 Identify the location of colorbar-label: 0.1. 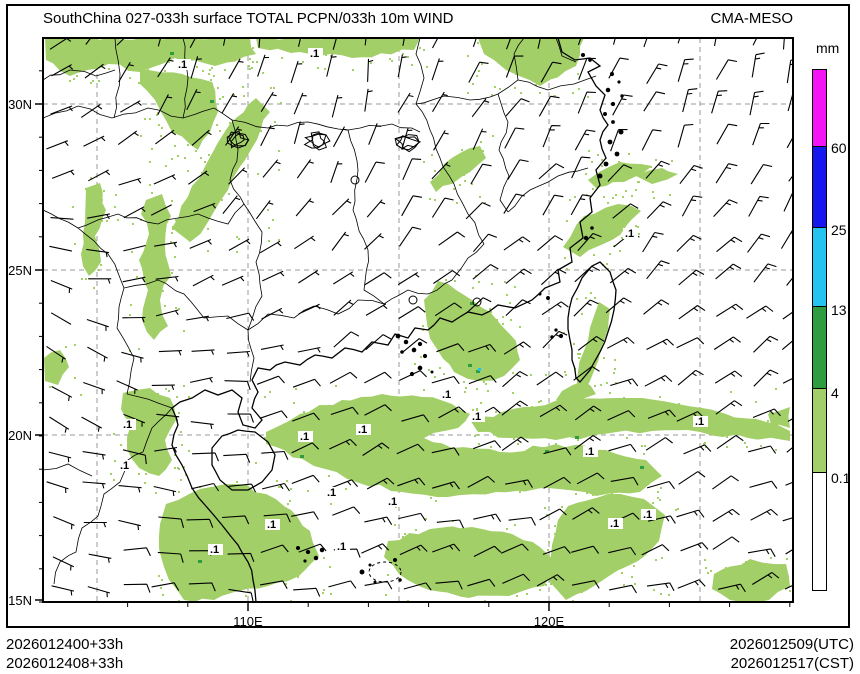
(841, 478).